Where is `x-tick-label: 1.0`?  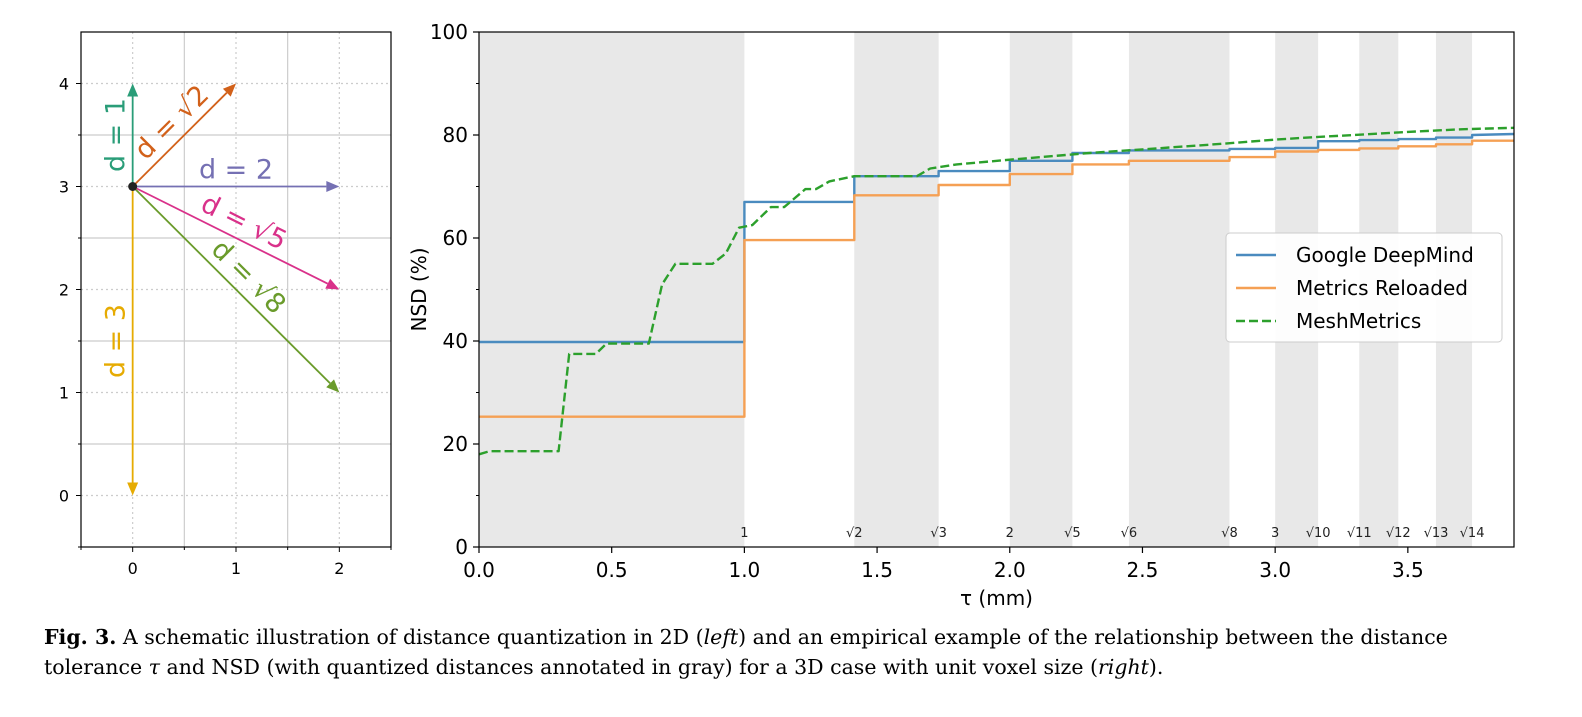 x-tick-label: 1.0 is located at coordinates (744, 570).